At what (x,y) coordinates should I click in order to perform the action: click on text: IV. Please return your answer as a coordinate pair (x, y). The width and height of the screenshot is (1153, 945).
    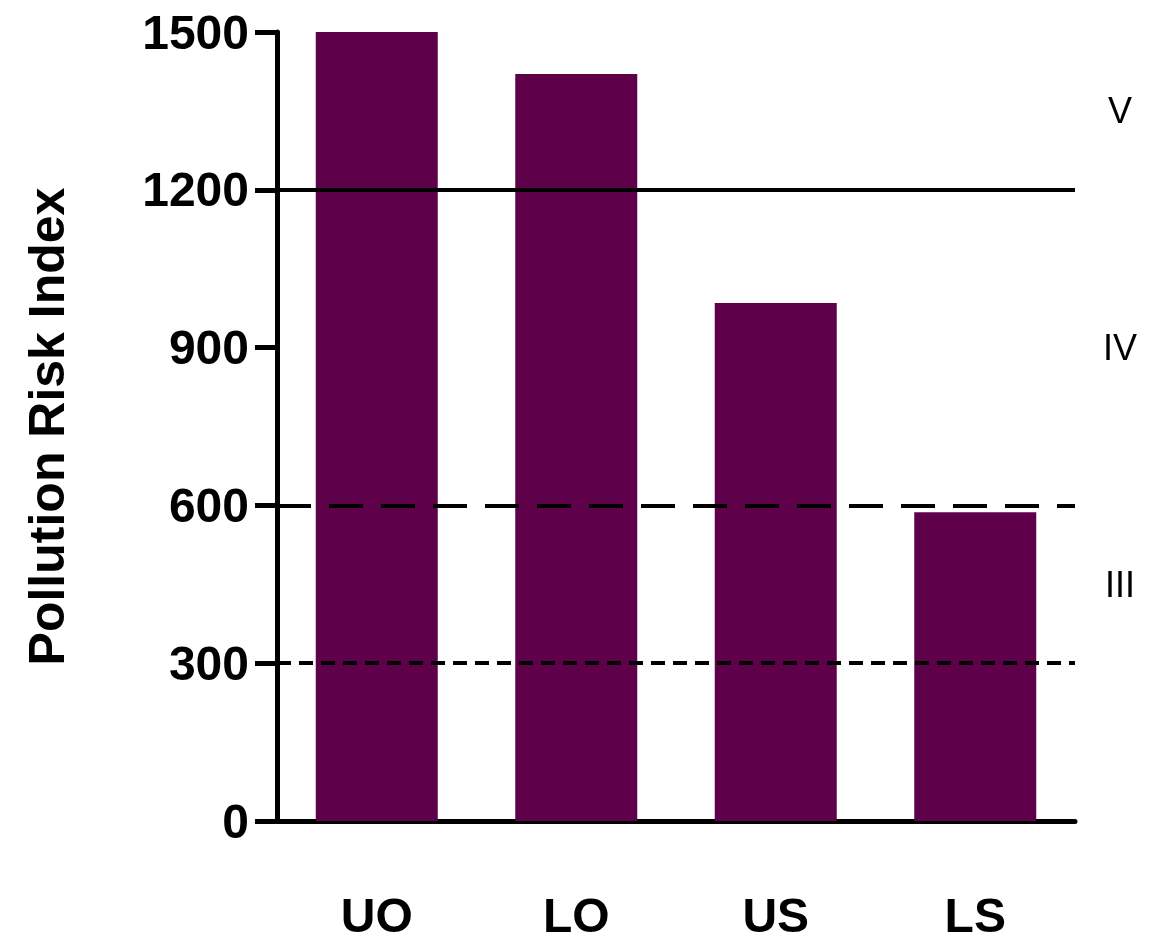
    Looking at the image, I should click on (1120, 348).